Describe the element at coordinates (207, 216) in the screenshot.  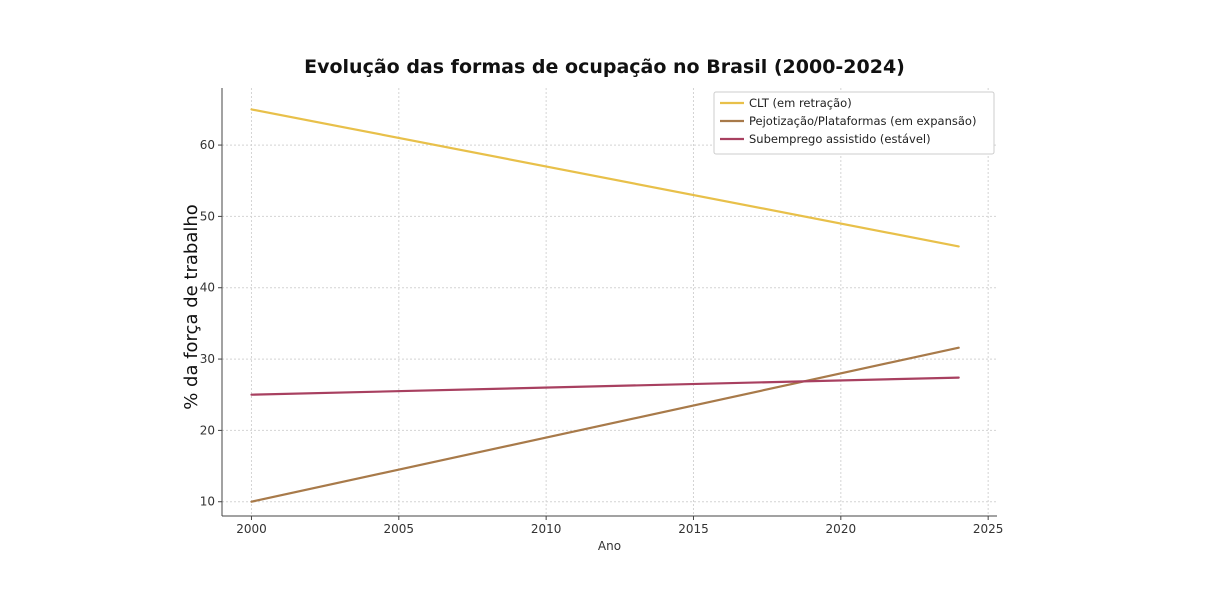
I see `y-tick-label: 50` at that location.